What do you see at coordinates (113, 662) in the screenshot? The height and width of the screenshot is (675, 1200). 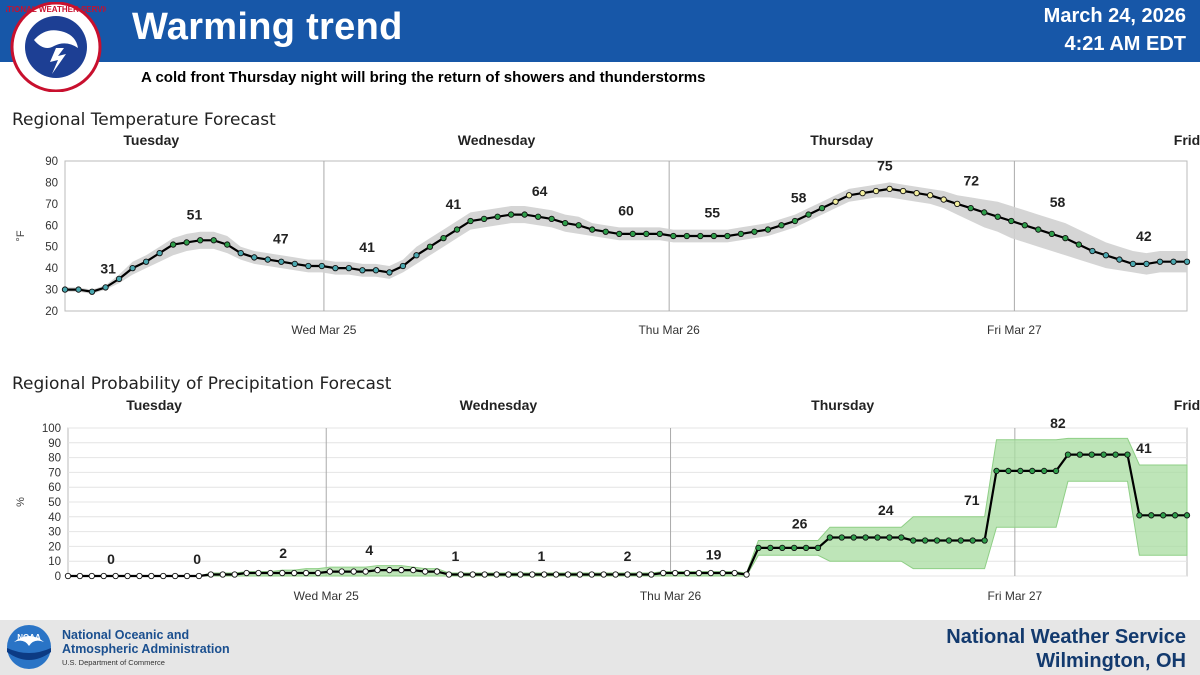 I see `department-label: U.S. Department of Commerce` at bounding box center [113, 662].